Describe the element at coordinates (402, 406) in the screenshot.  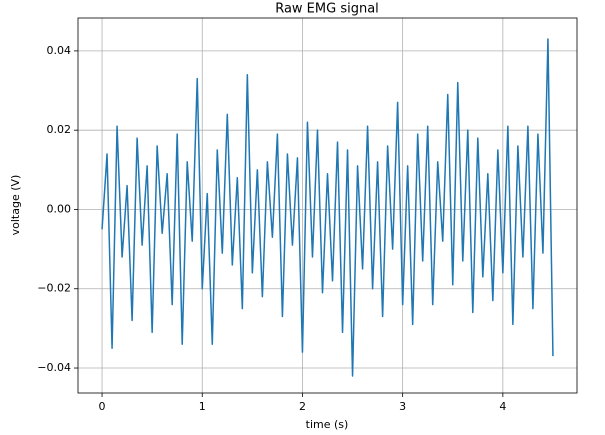
I see `x-tick-label: 3` at that location.